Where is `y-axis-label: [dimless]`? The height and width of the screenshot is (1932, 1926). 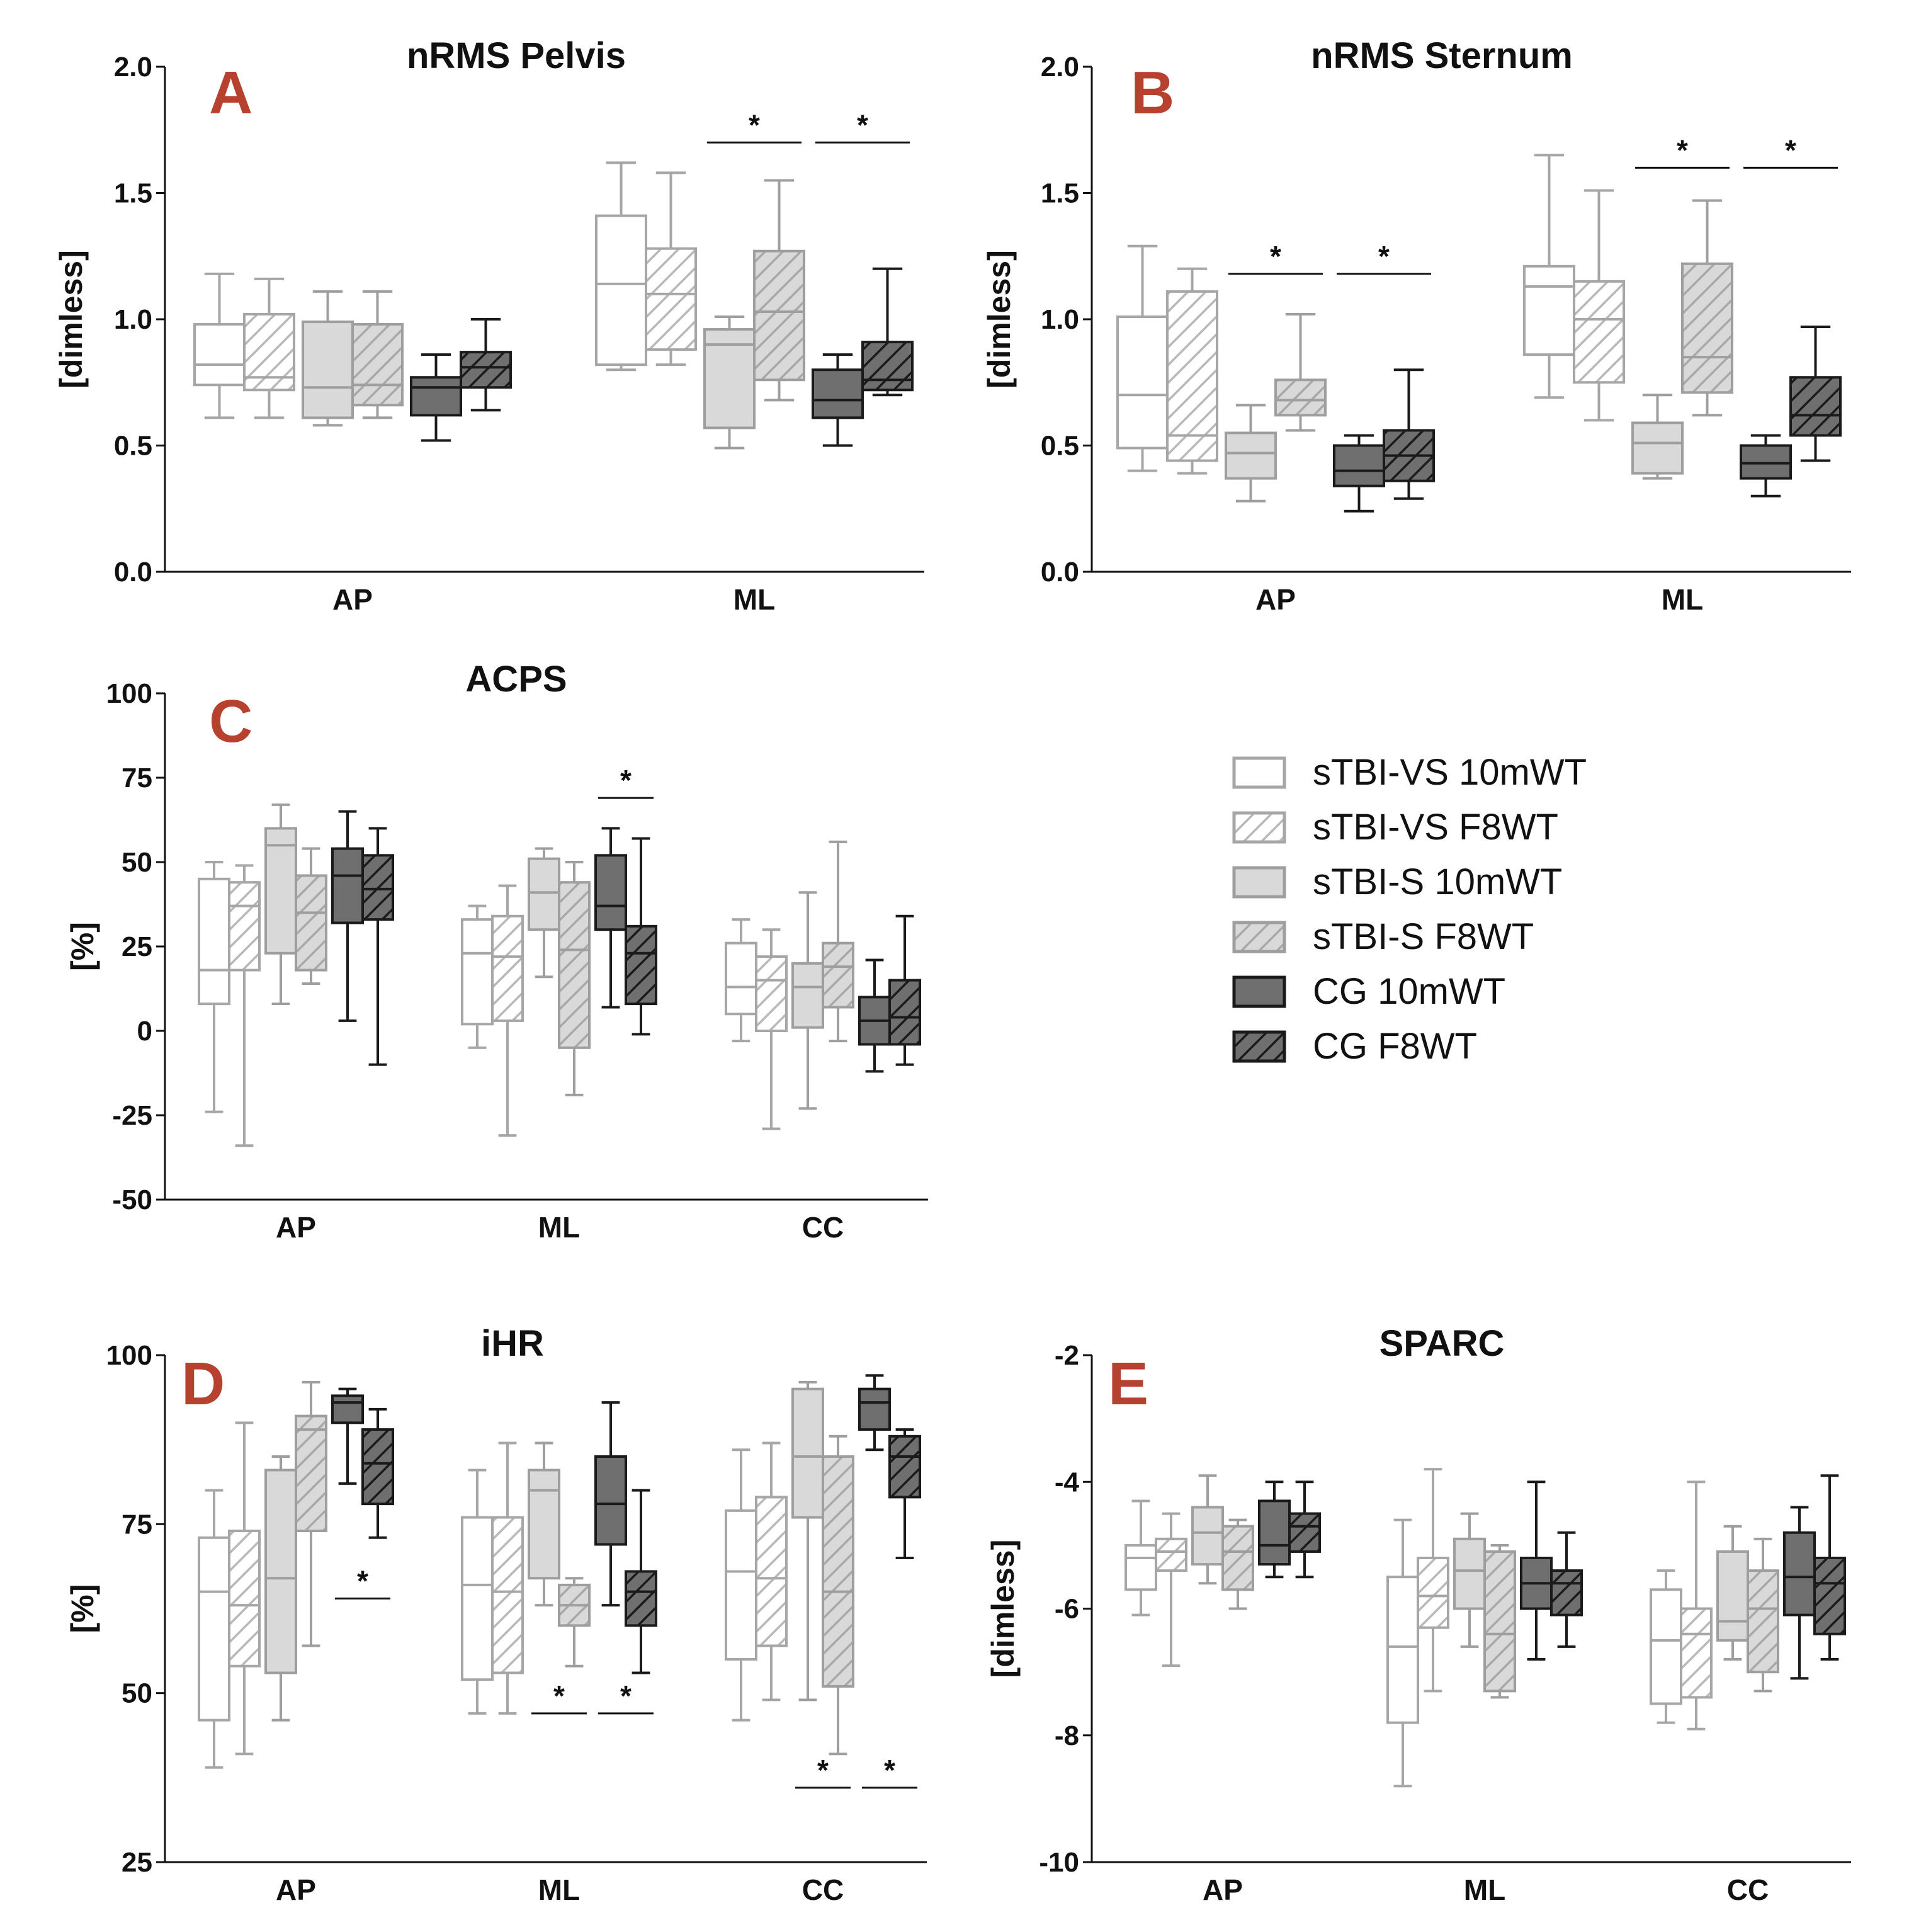 y-axis-label: [dimless] is located at coordinates (999, 320).